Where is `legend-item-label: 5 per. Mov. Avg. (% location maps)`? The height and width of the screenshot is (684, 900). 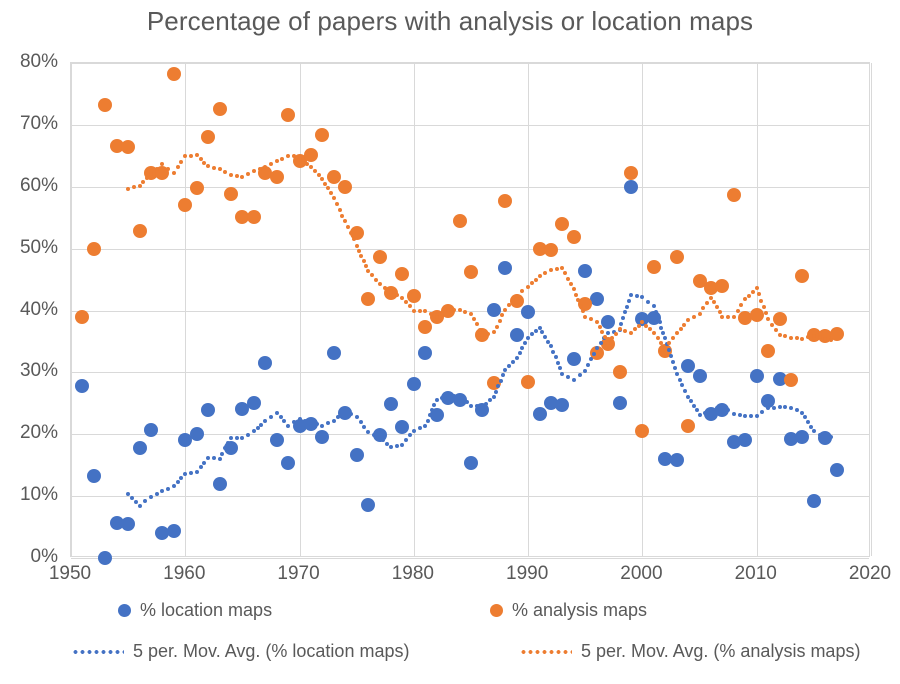 legend-item-label: 5 per. Mov. Avg. (% location maps) is located at coordinates (271, 651).